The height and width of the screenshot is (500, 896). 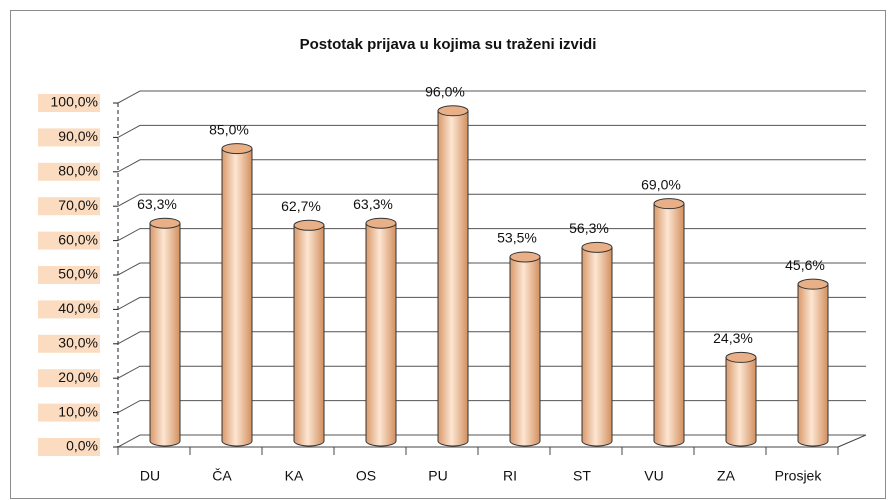 I want to click on x-tick-label: PU, so click(x=437, y=476).